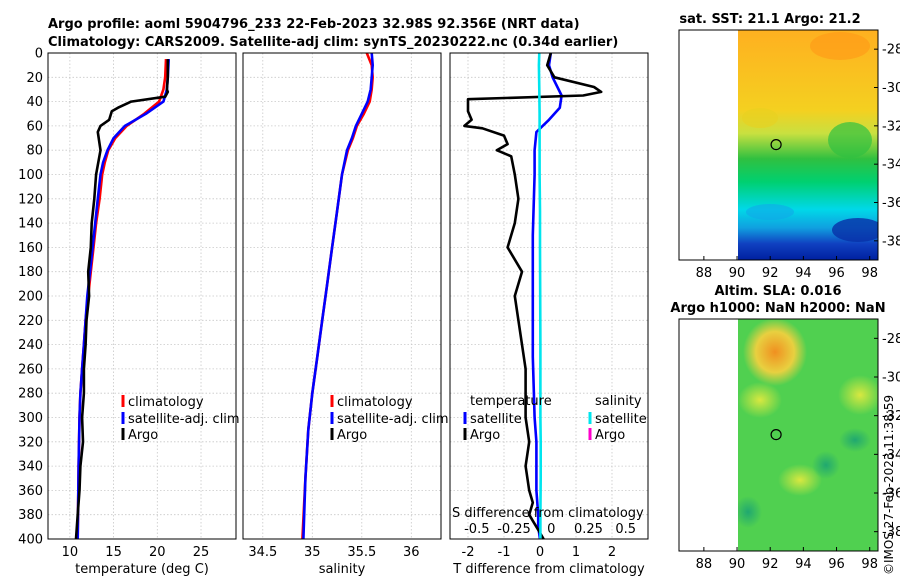 The image size is (900, 580). Describe the element at coordinates (485, 435) in the screenshot. I see `legend-label-t-argo: Argo` at that location.